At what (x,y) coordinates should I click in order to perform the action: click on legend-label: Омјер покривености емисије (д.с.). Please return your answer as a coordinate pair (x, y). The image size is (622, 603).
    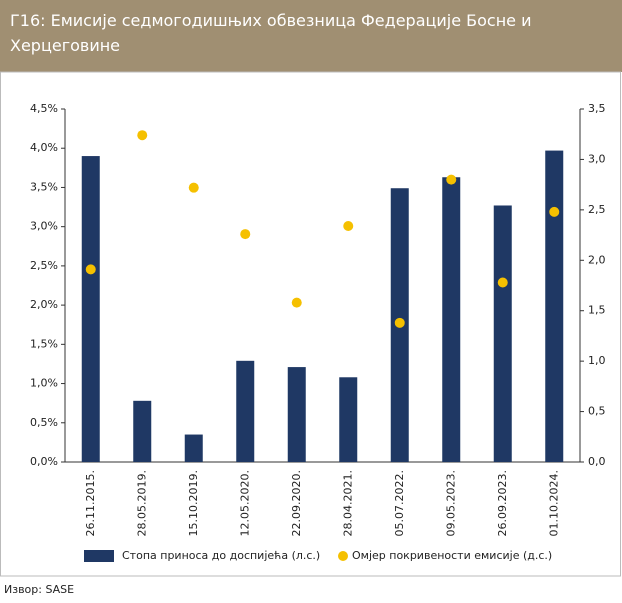
    Looking at the image, I should click on (452, 555).